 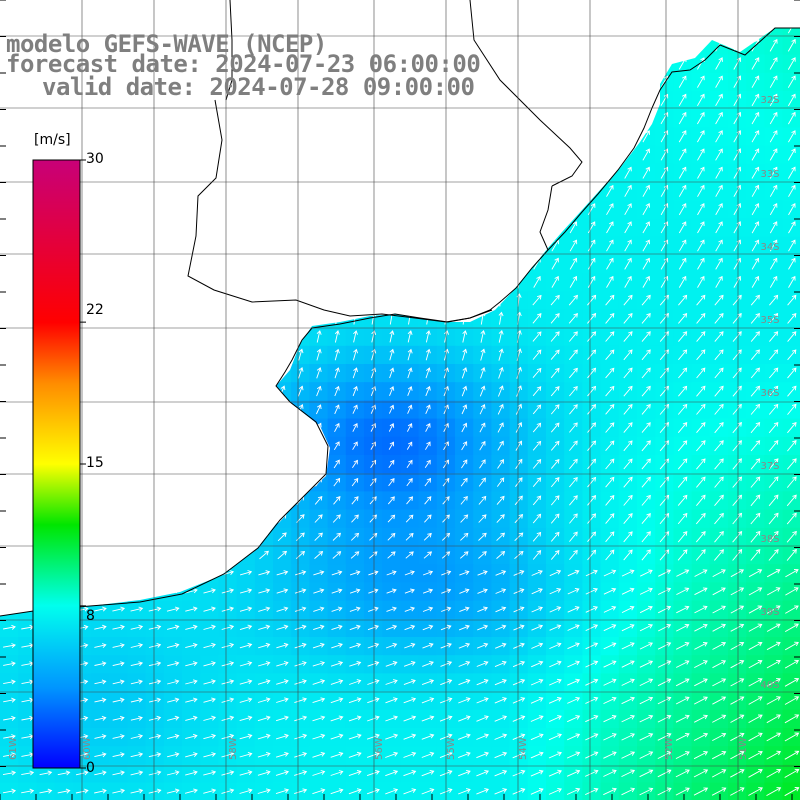 What do you see at coordinates (769, 612) in the screenshot?
I see `lat-label: 39S` at bounding box center [769, 612].